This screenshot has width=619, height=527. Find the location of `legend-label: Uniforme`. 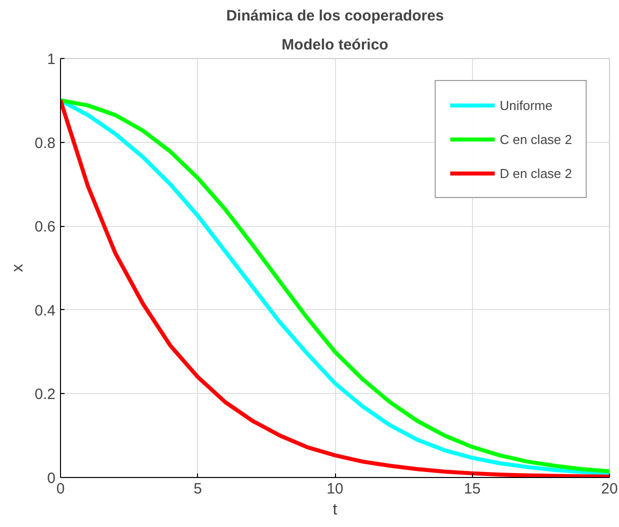

legend-label: Uniforme is located at coordinates (526, 105).